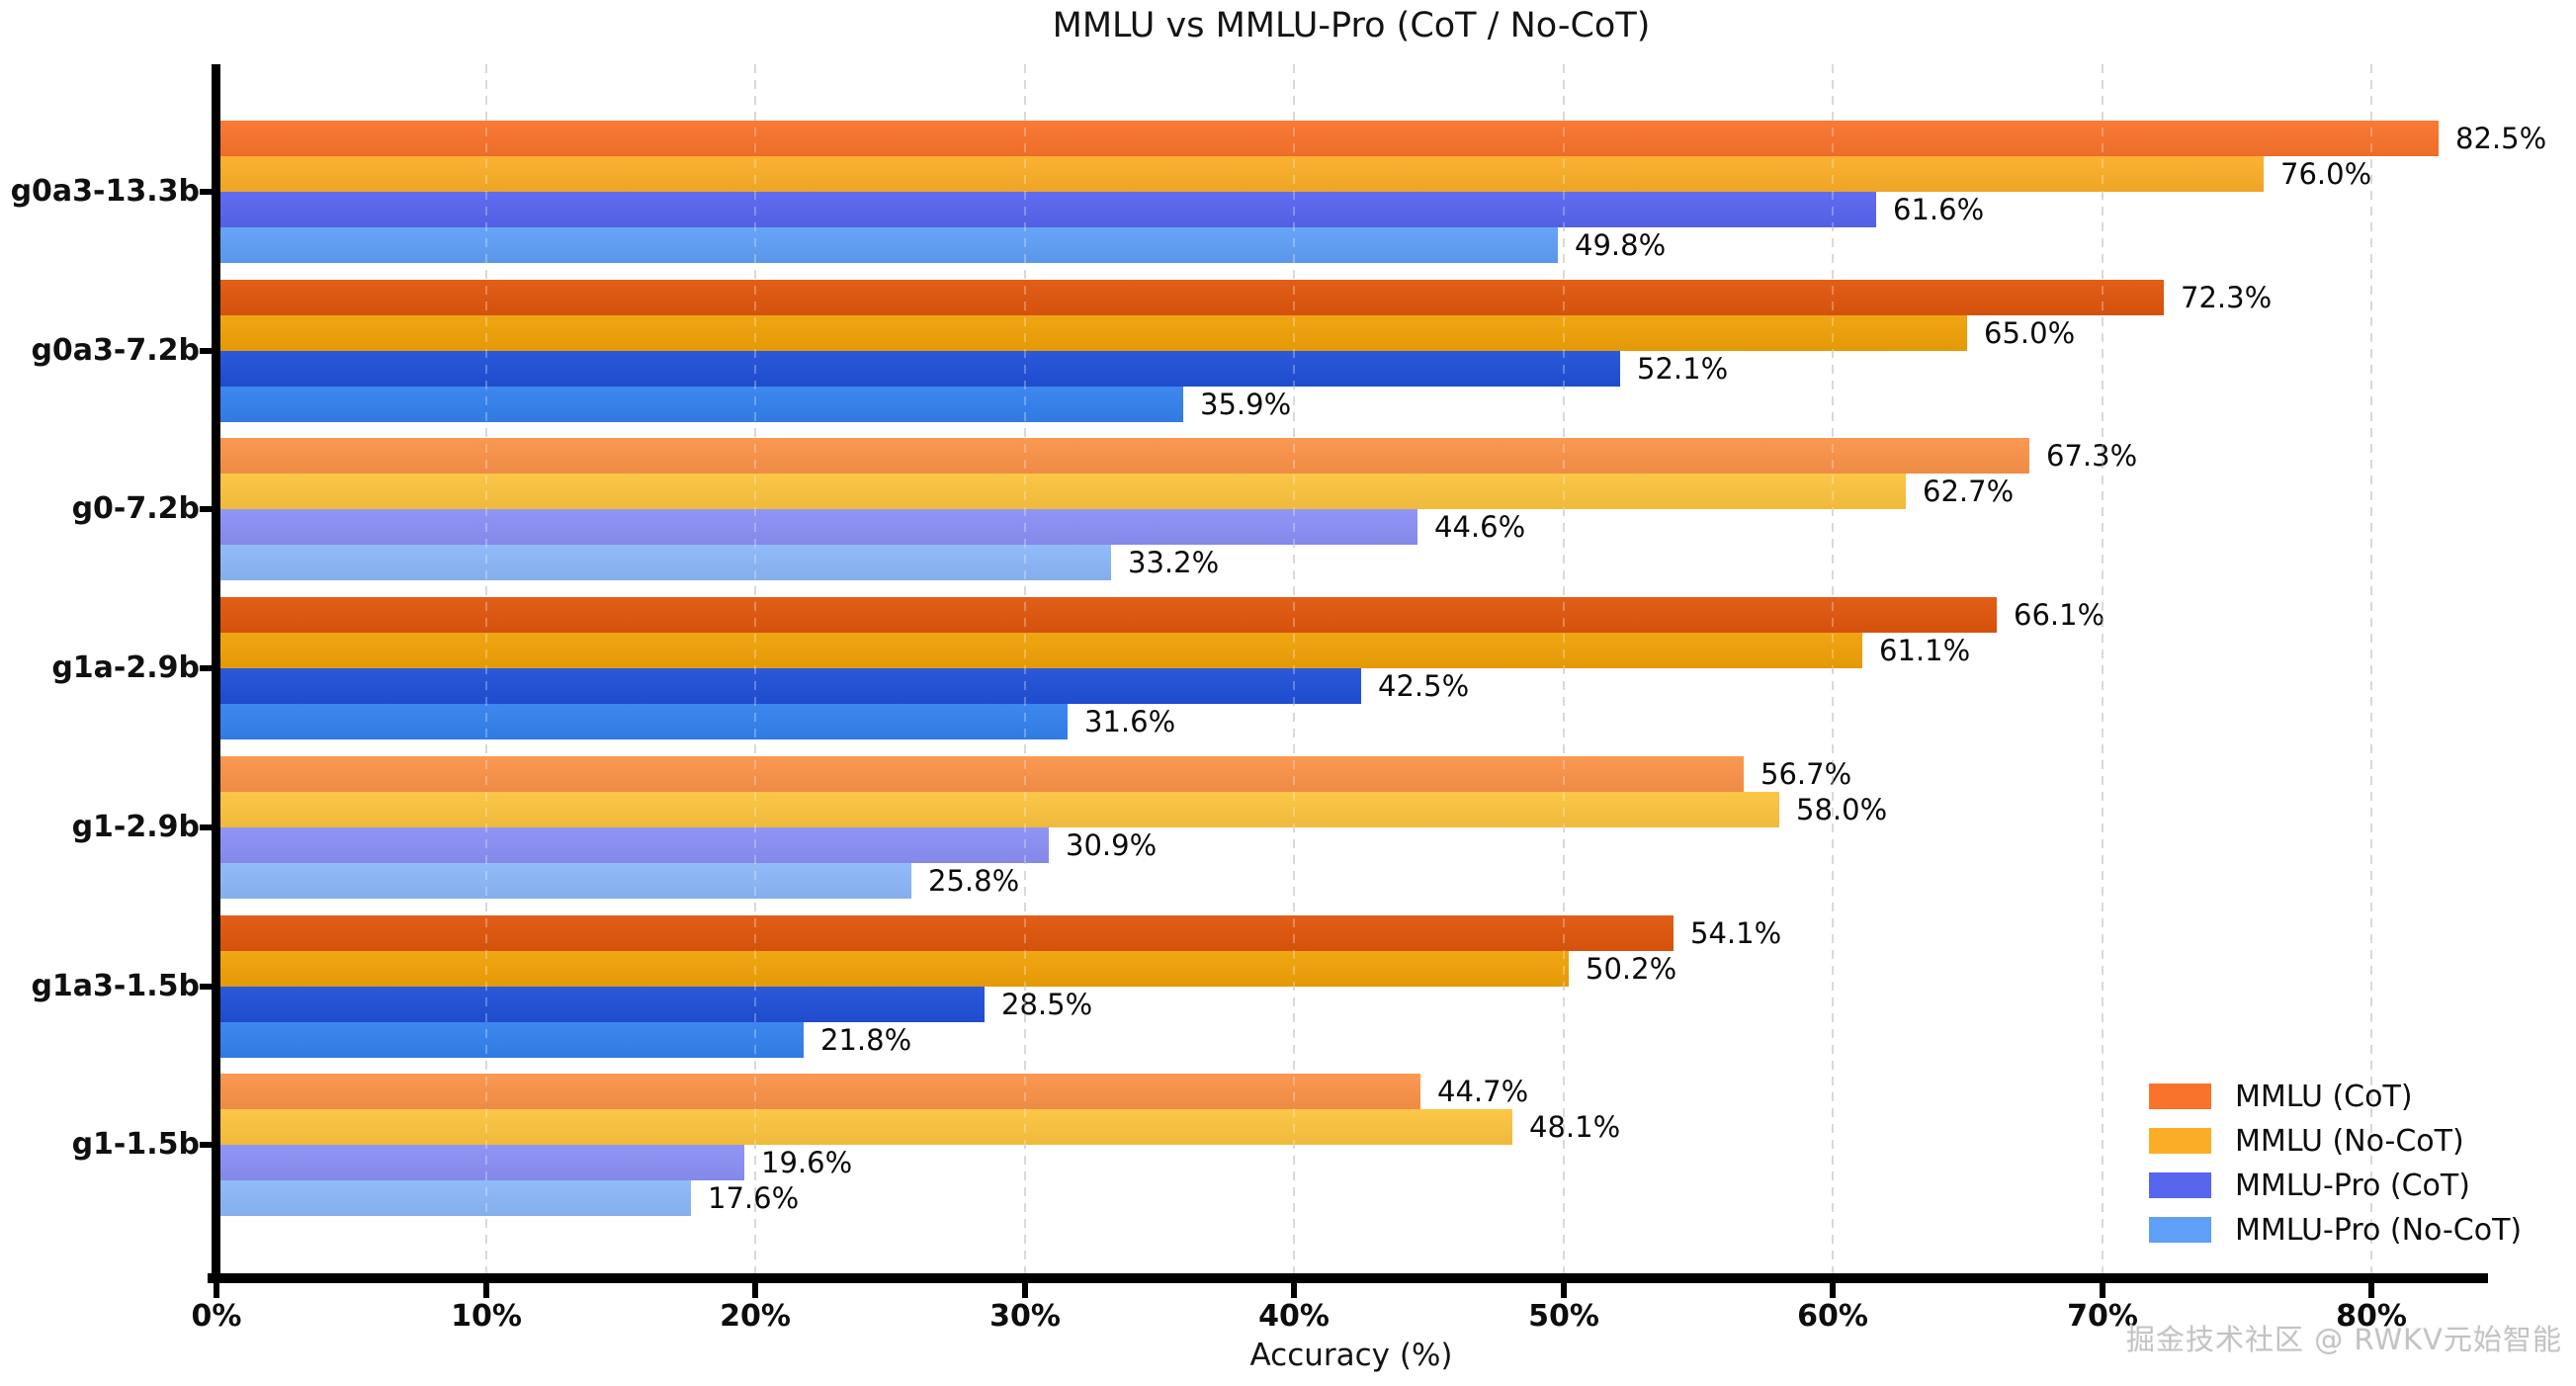 The image size is (2576, 1386). I want to click on legend-item-MMLU-Pro (CoT): MMLU-Pro (CoT), so click(2335, 1186).